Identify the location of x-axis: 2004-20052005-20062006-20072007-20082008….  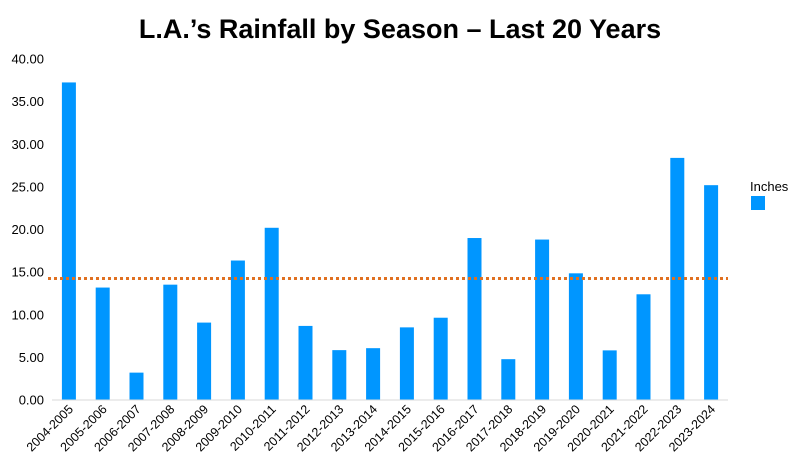
(376, 426).